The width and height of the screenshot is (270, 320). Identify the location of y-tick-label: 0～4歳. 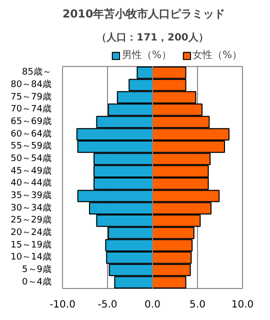
(37, 282).